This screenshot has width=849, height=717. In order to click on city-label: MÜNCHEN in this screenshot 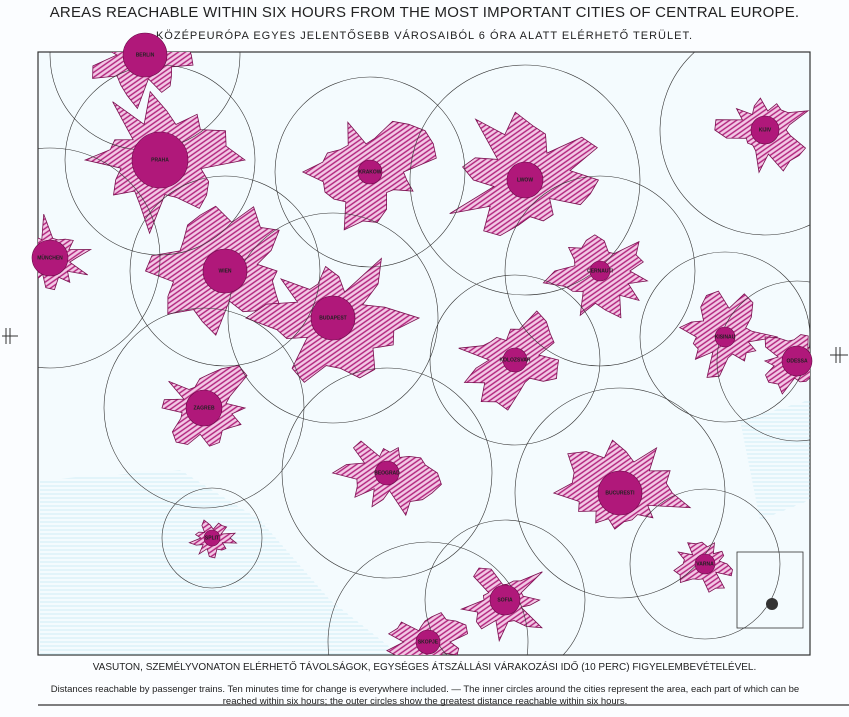, I will do `click(50, 257)`.